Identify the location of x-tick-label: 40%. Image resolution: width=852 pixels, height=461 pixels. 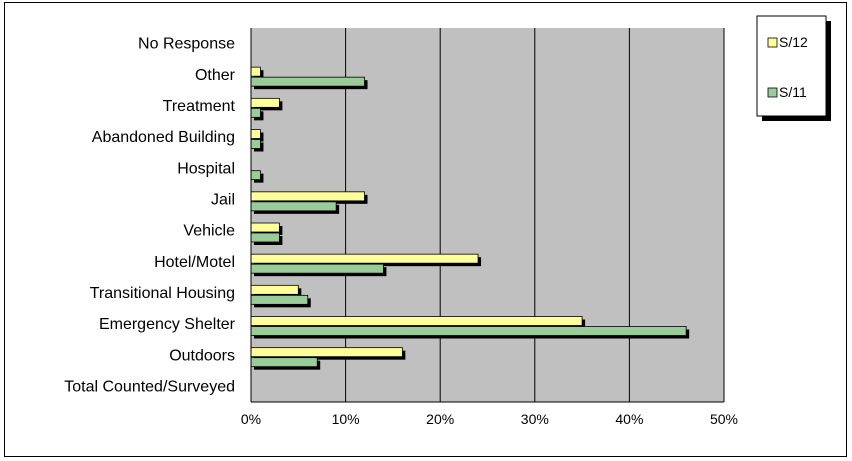
(629, 419).